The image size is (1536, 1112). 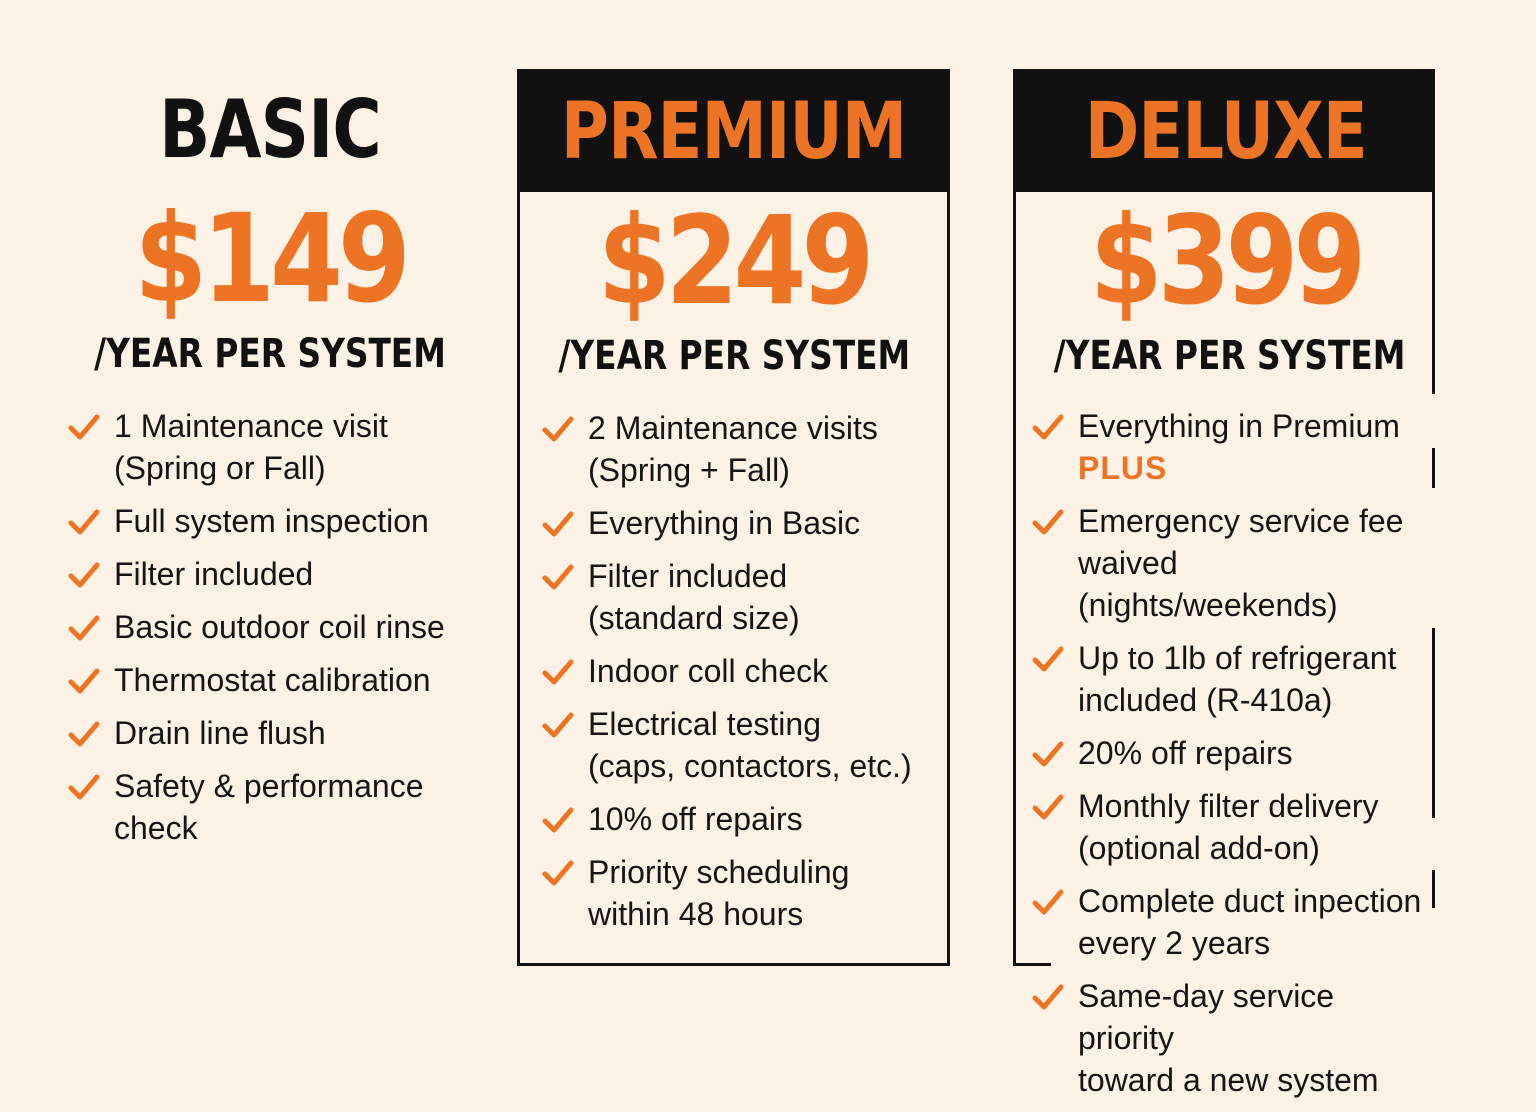 What do you see at coordinates (750, 766) in the screenshot?
I see `feature-line: (caps, contactors, etc.)` at bounding box center [750, 766].